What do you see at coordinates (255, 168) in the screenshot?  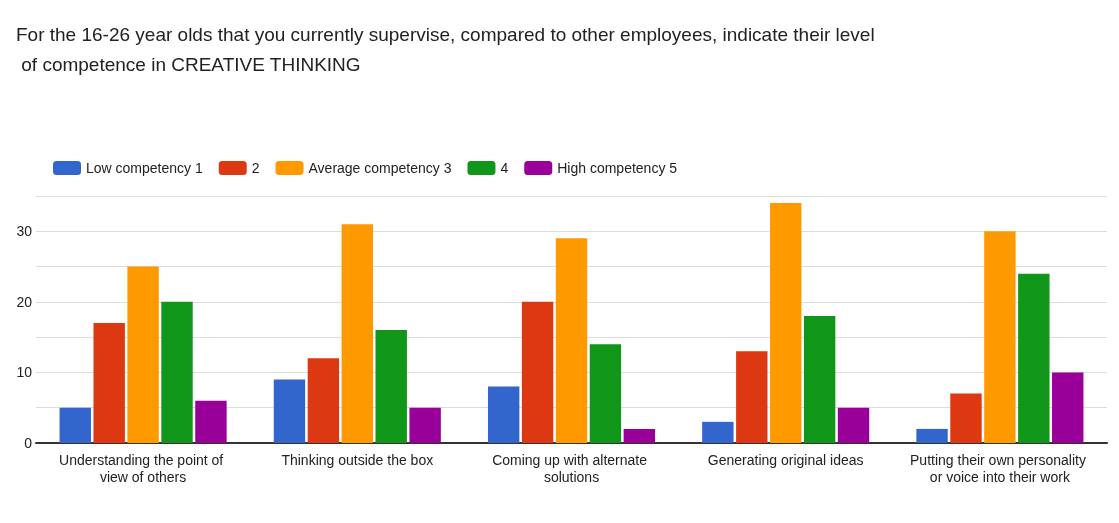 I see `legend-label: 2` at bounding box center [255, 168].